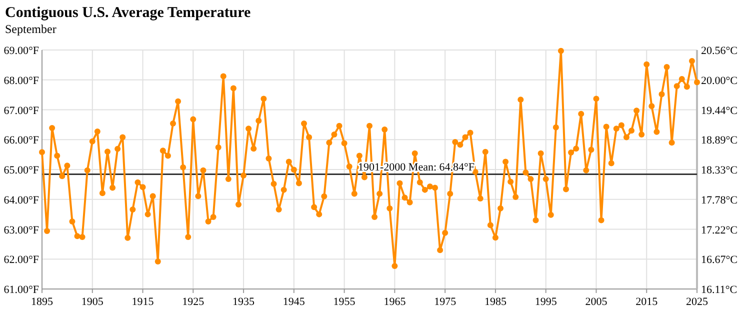 This screenshot has width=740, height=333. I want to click on x-tick-label: 1955, so click(344, 302).